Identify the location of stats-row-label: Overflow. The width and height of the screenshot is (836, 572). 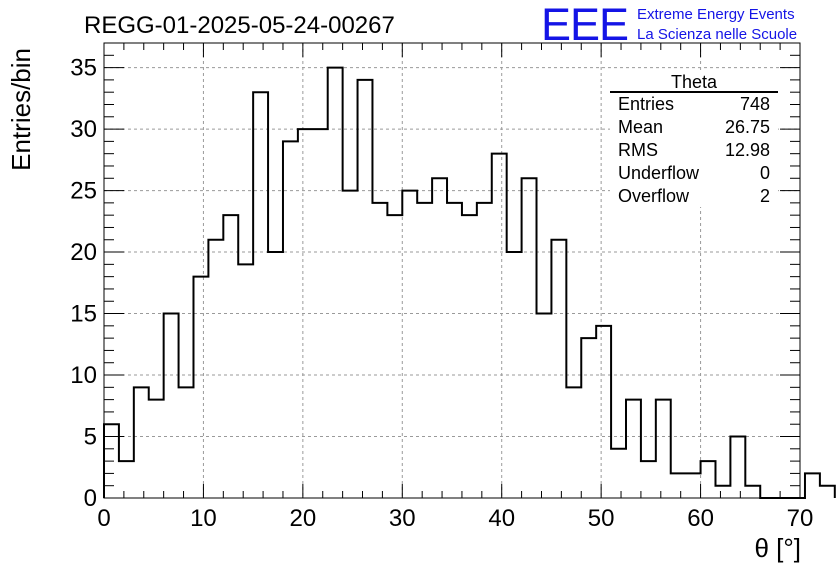
(654, 196).